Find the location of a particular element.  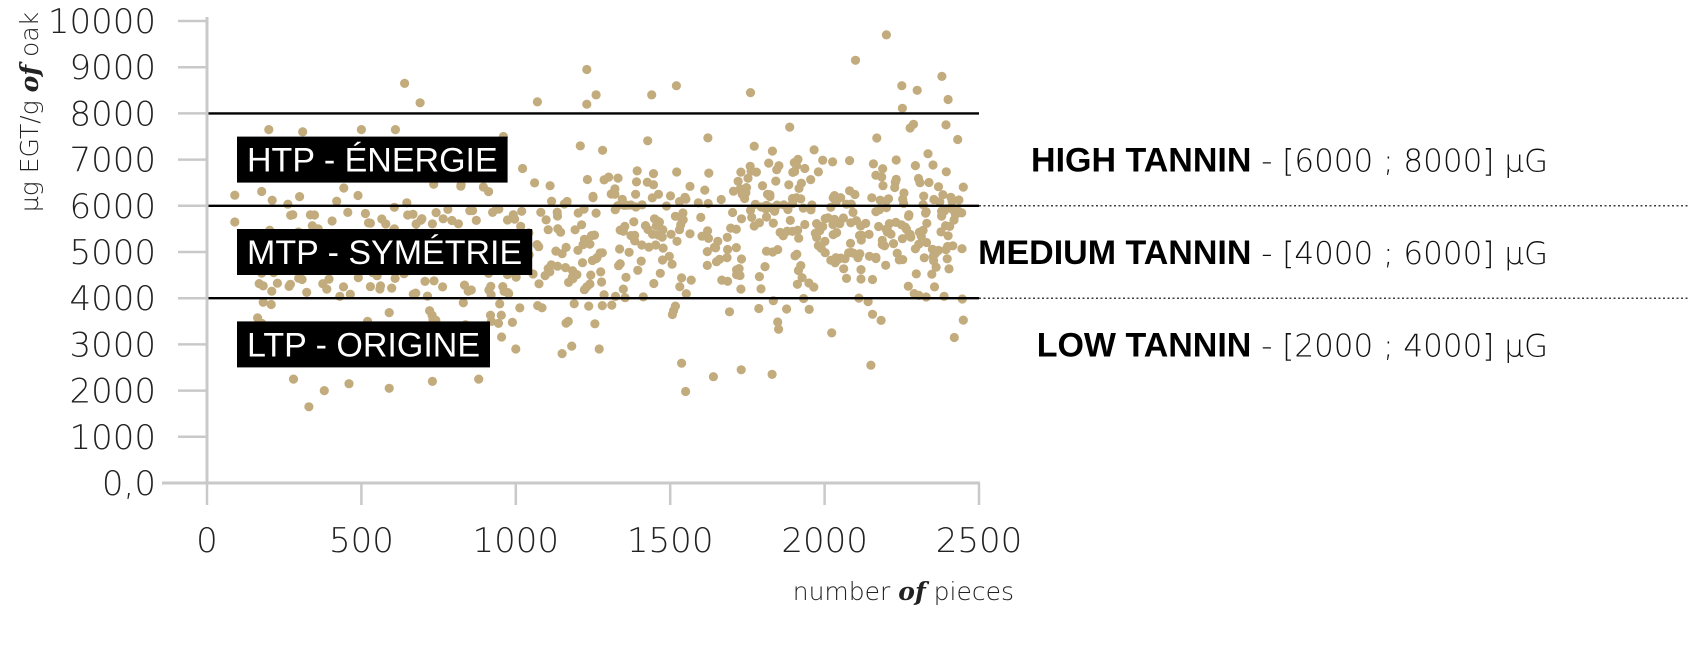

tier-box-label: HTP - ÉNERGIE is located at coordinates (372, 161).